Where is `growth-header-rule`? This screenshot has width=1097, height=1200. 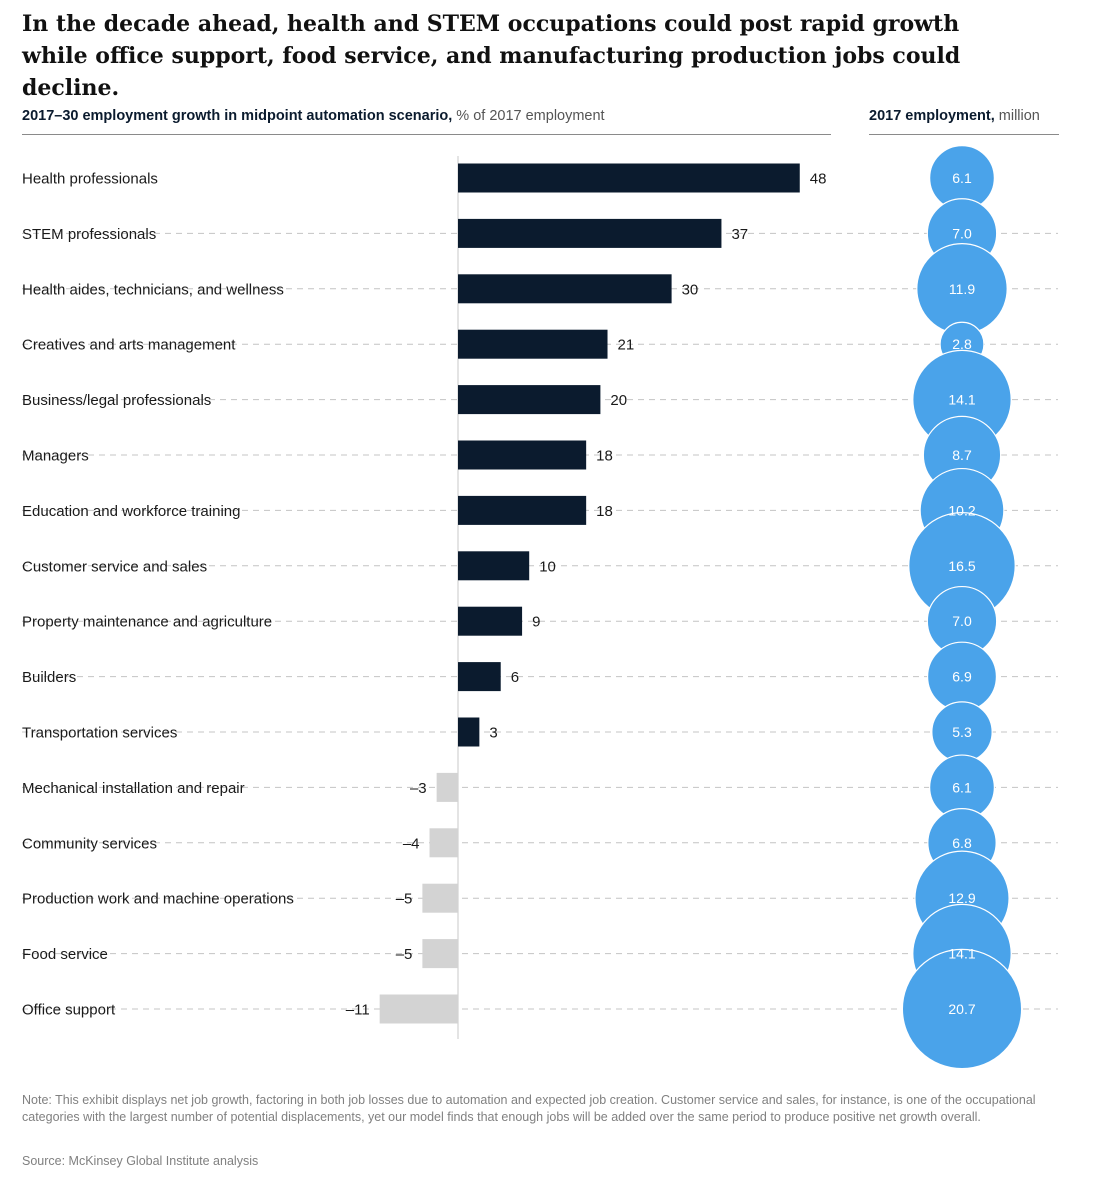 growth-header-rule is located at coordinates (426, 134).